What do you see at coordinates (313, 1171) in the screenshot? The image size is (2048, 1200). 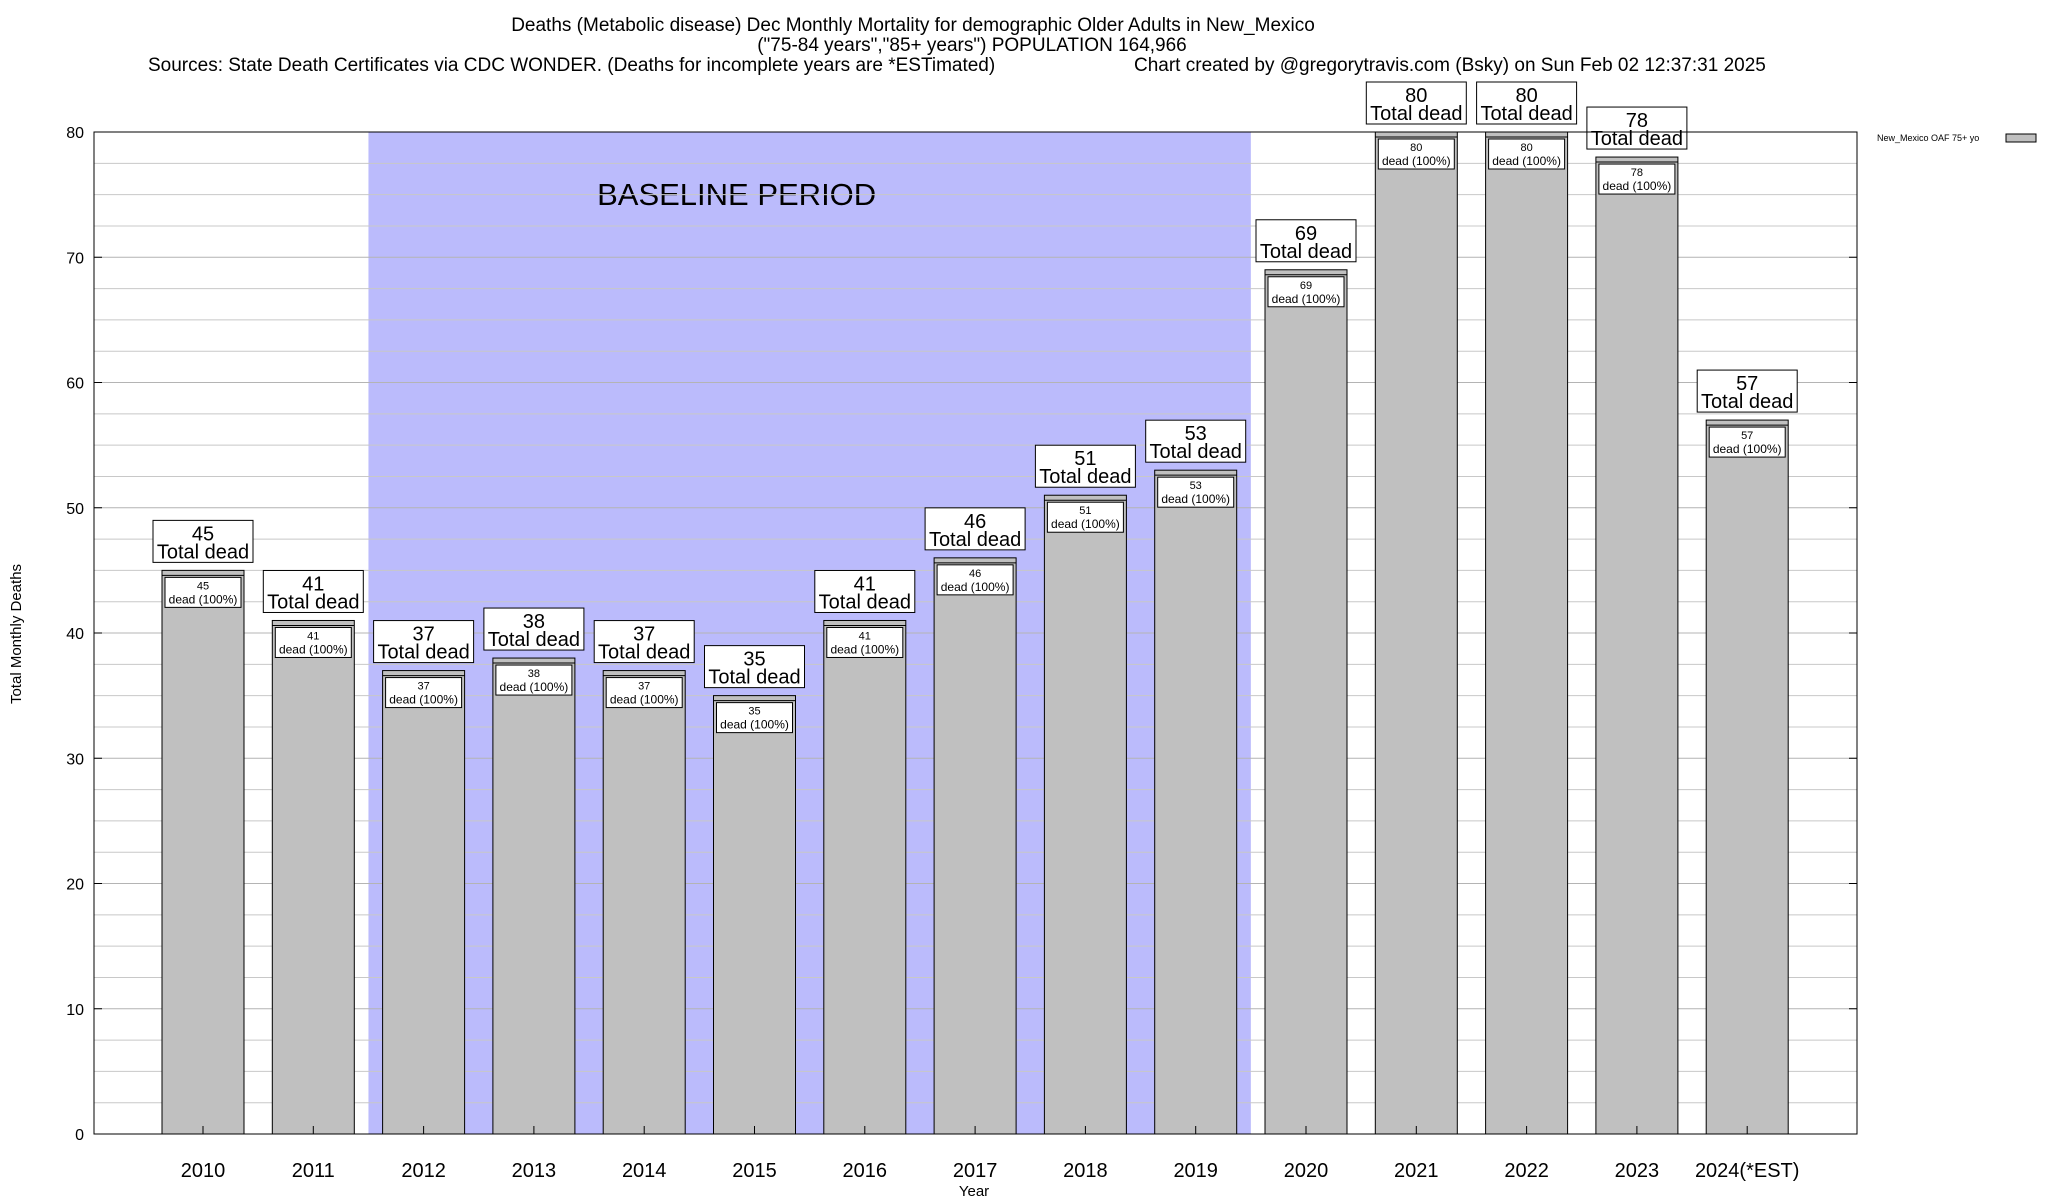 I see `x-tick-label: 2011` at bounding box center [313, 1171].